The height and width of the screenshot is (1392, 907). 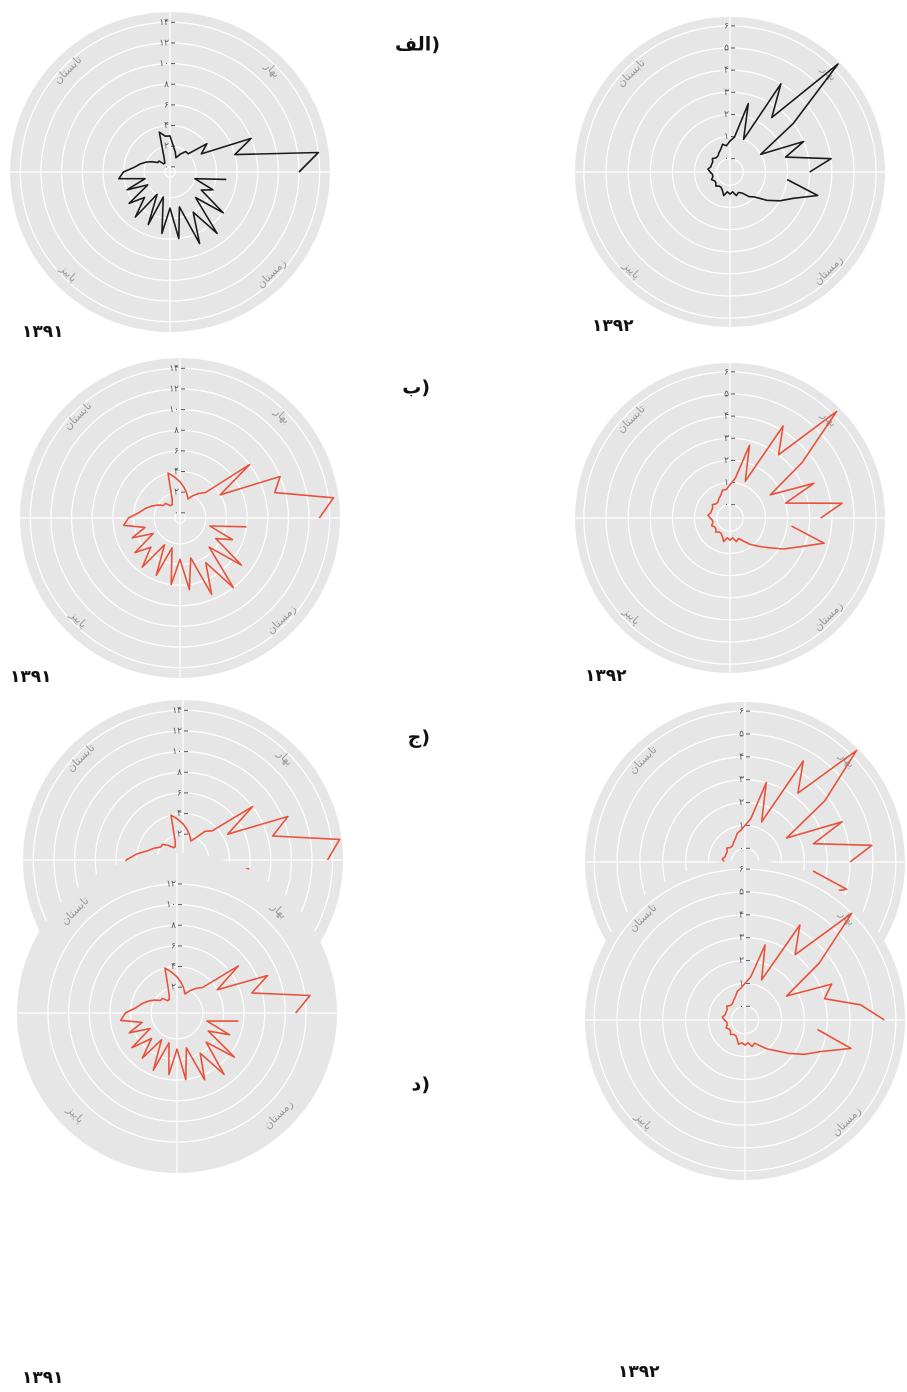 I want to click on panel-label: ج), so click(x=419, y=738).